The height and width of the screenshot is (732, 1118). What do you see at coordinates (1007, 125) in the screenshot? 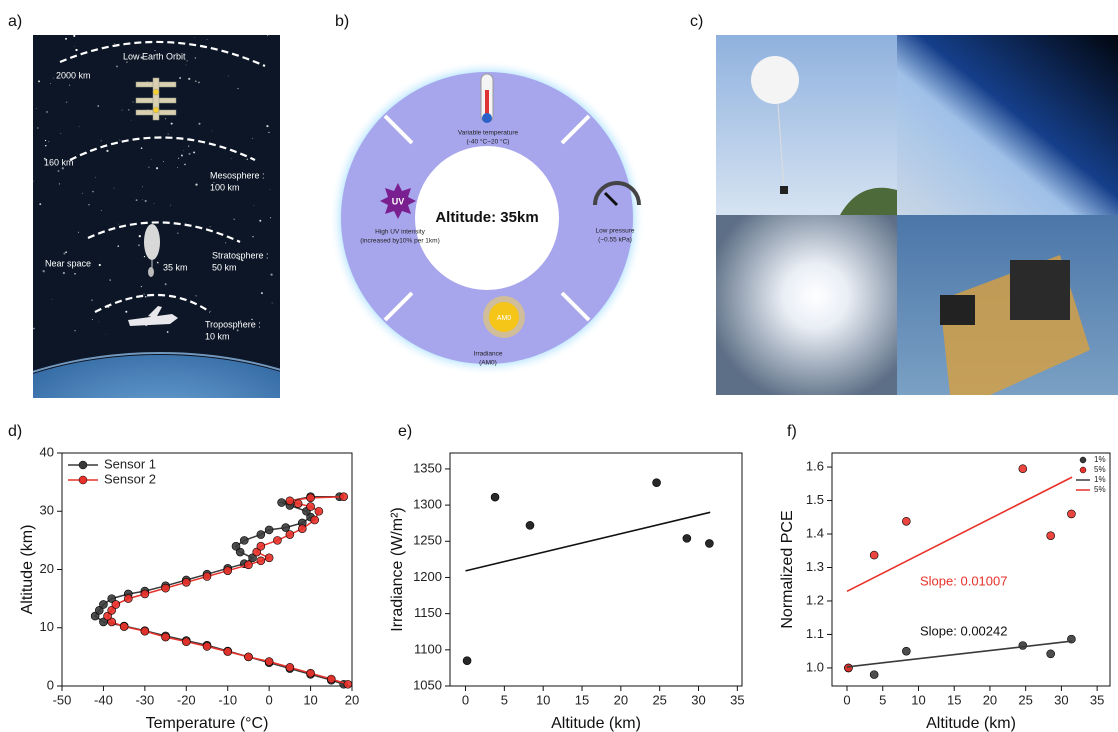
I see `photo` at bounding box center [1007, 125].